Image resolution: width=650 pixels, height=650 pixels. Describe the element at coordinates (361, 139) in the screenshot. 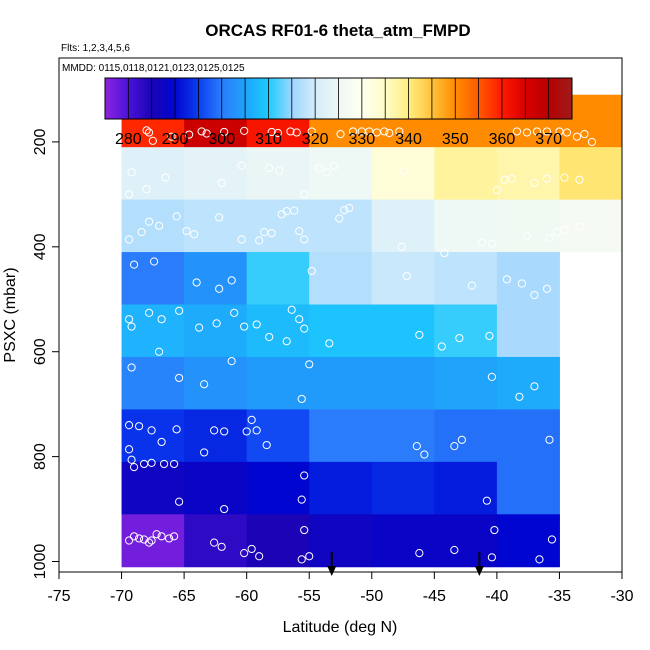

I see `colorbar-tick-label: 330` at that location.